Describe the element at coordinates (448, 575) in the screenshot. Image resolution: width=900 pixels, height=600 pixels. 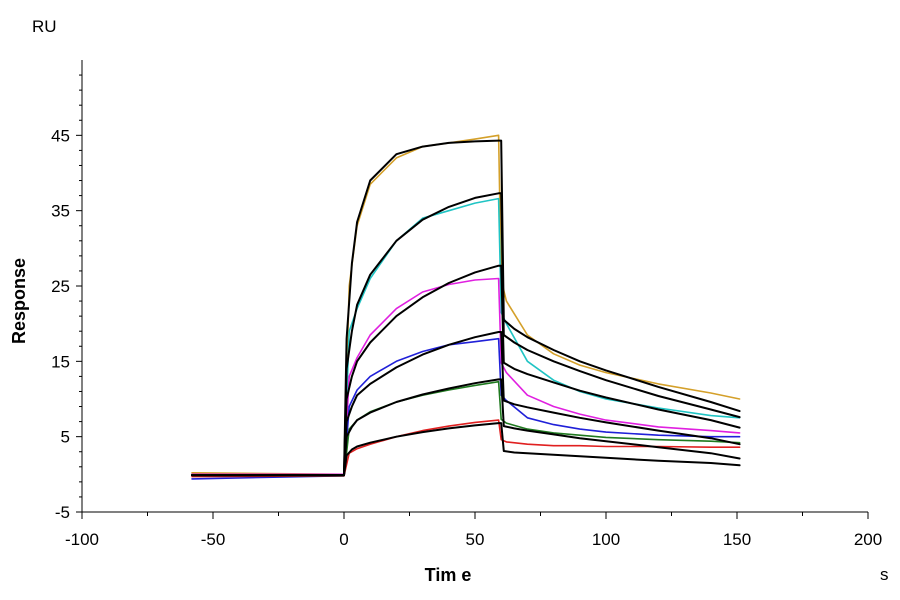
I see `x-axis-title: Tim e` at that location.